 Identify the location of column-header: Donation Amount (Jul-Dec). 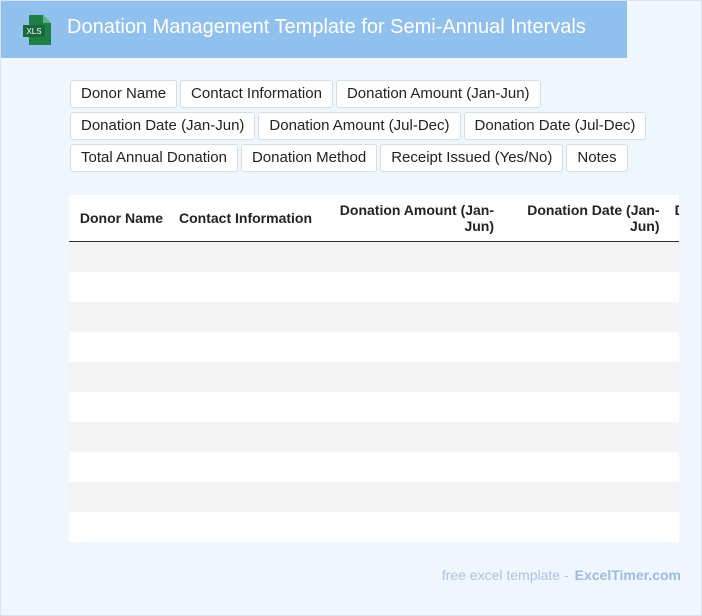
(671, 218).